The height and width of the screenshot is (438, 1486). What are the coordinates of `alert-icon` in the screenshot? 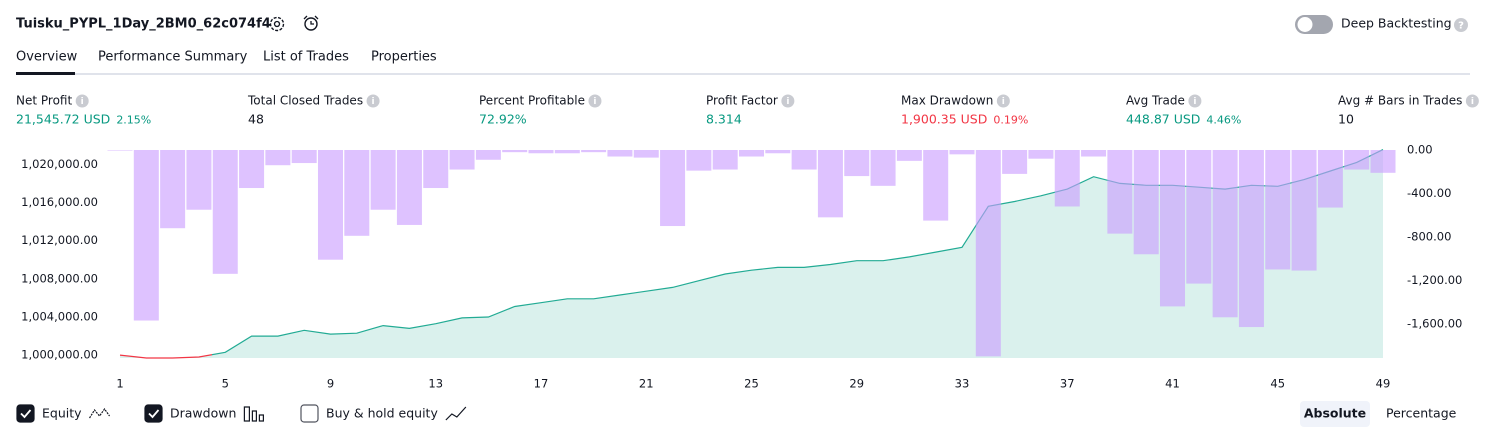 It's located at (311, 23).